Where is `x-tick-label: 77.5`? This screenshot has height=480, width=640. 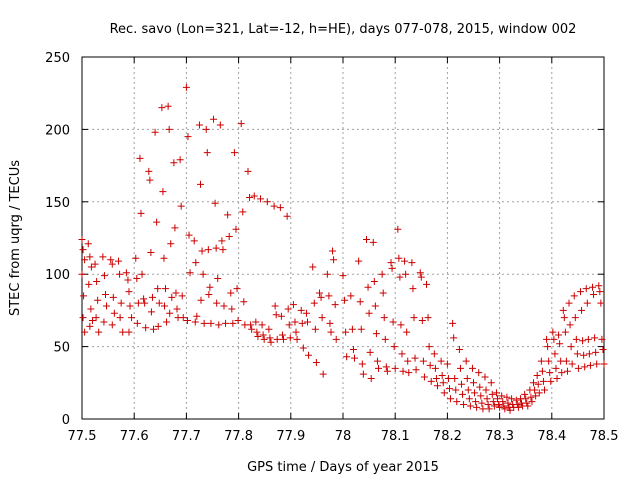 x-tick-label: 77.5 is located at coordinates (82, 436).